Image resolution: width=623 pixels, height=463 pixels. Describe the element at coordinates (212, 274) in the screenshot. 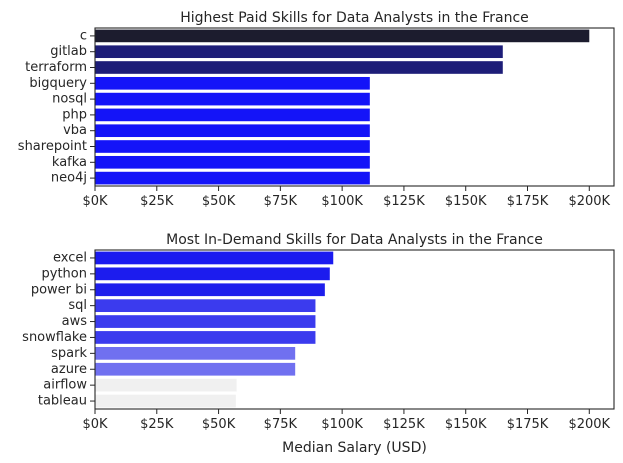

I see `bar-python` at that location.